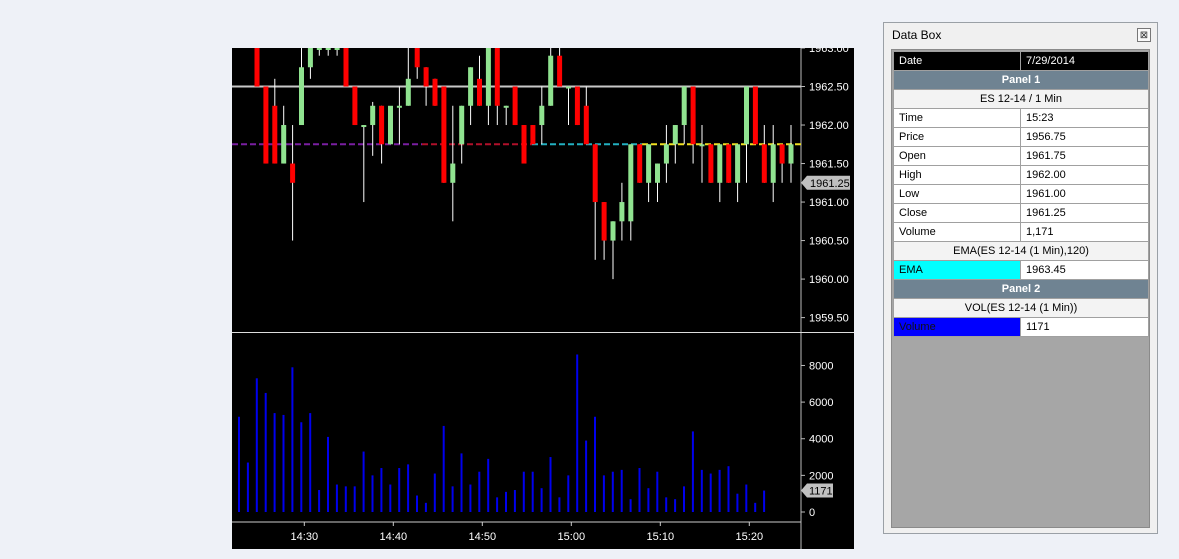 The image size is (1179, 559). What do you see at coordinates (829, 280) in the screenshot?
I see `price-tick-label: 1960.00` at bounding box center [829, 280].